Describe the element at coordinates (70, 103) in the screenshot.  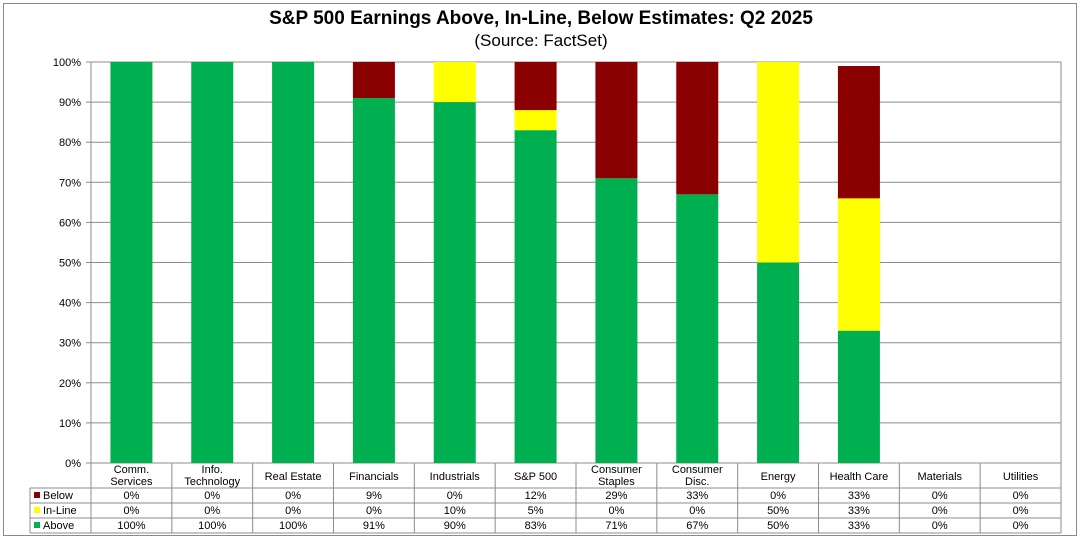
I see `y-tick-label: 90%` at that location.